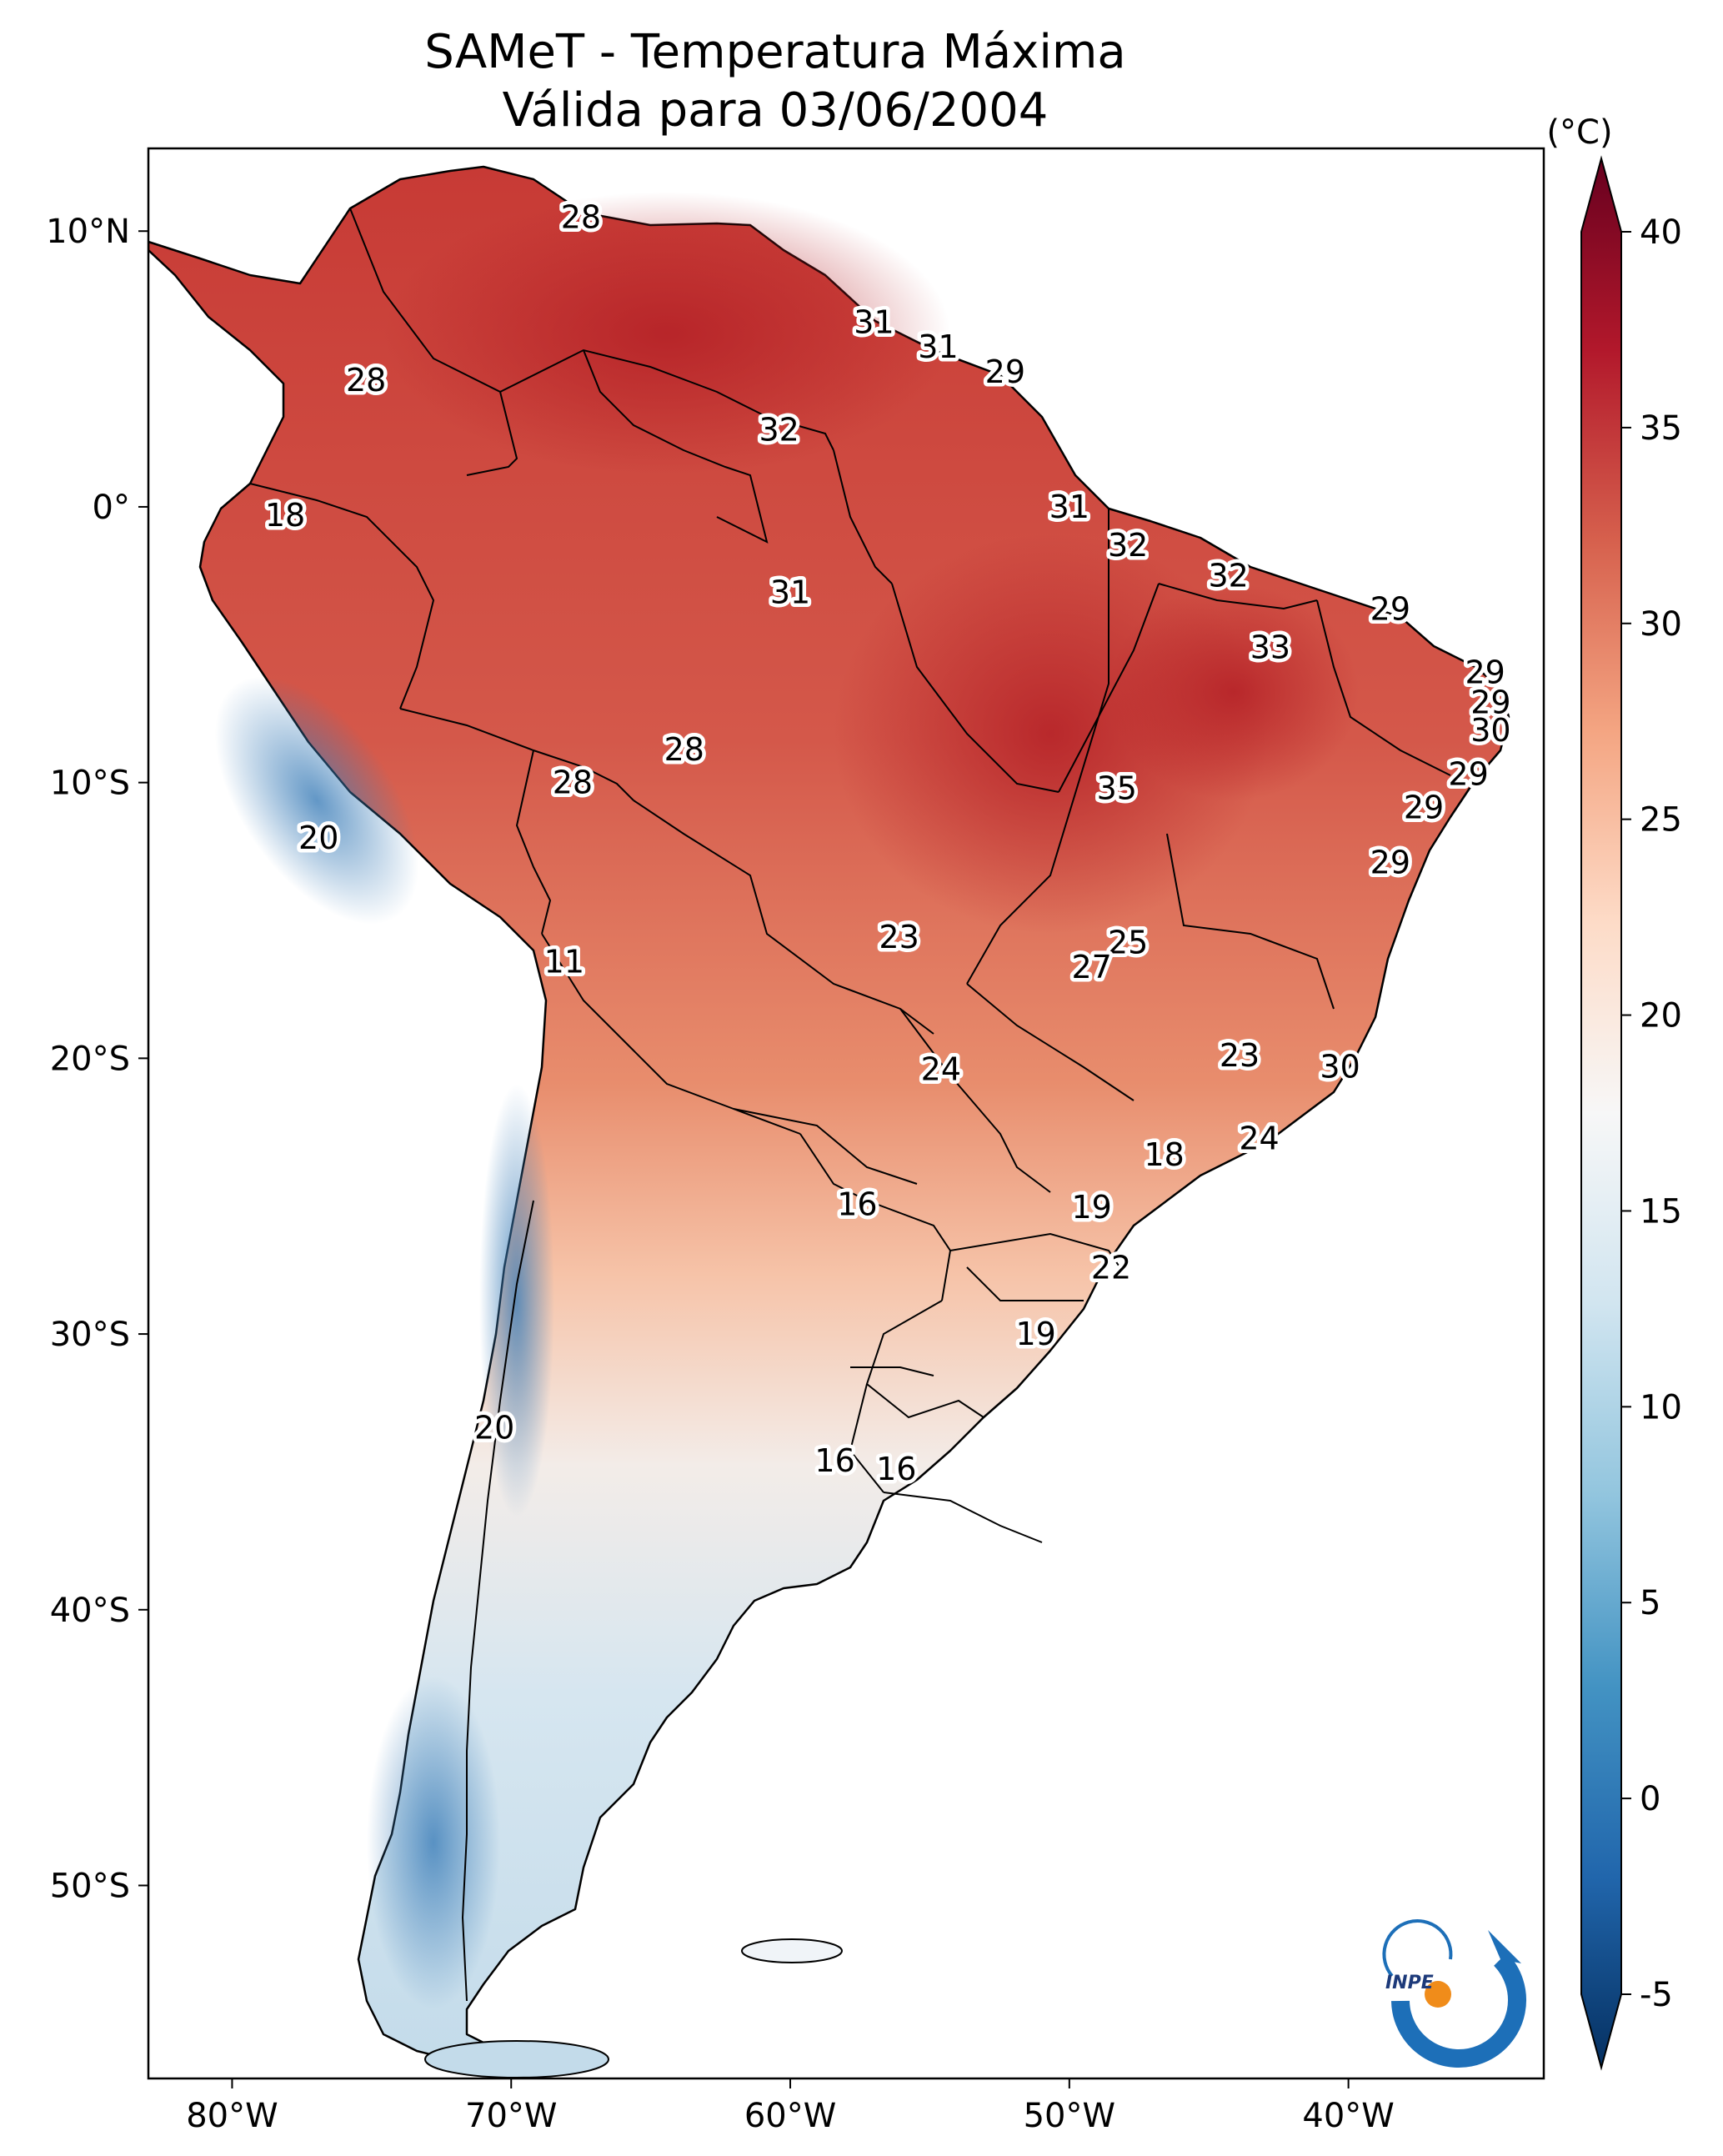  I want to click on colorbar-tick-label: -5, so click(1657, 1995).